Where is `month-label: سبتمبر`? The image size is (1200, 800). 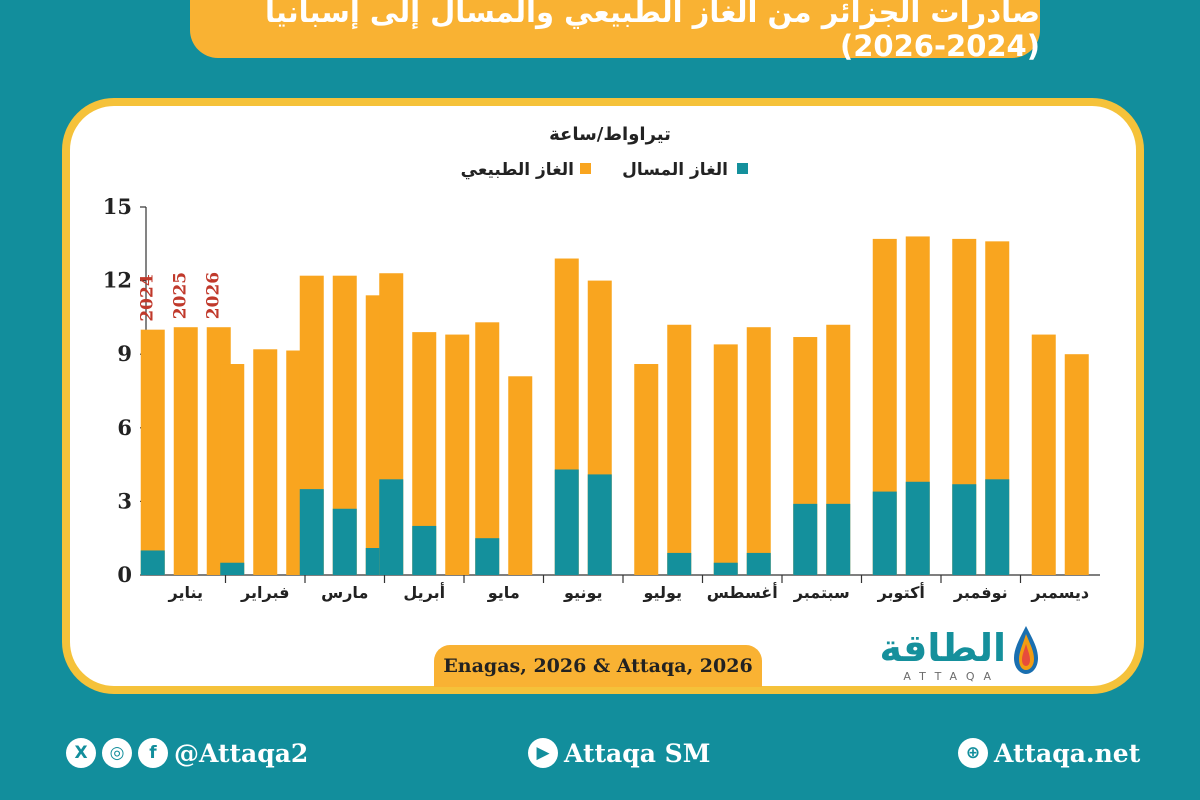 month-label: سبتمبر is located at coordinates (821, 592).